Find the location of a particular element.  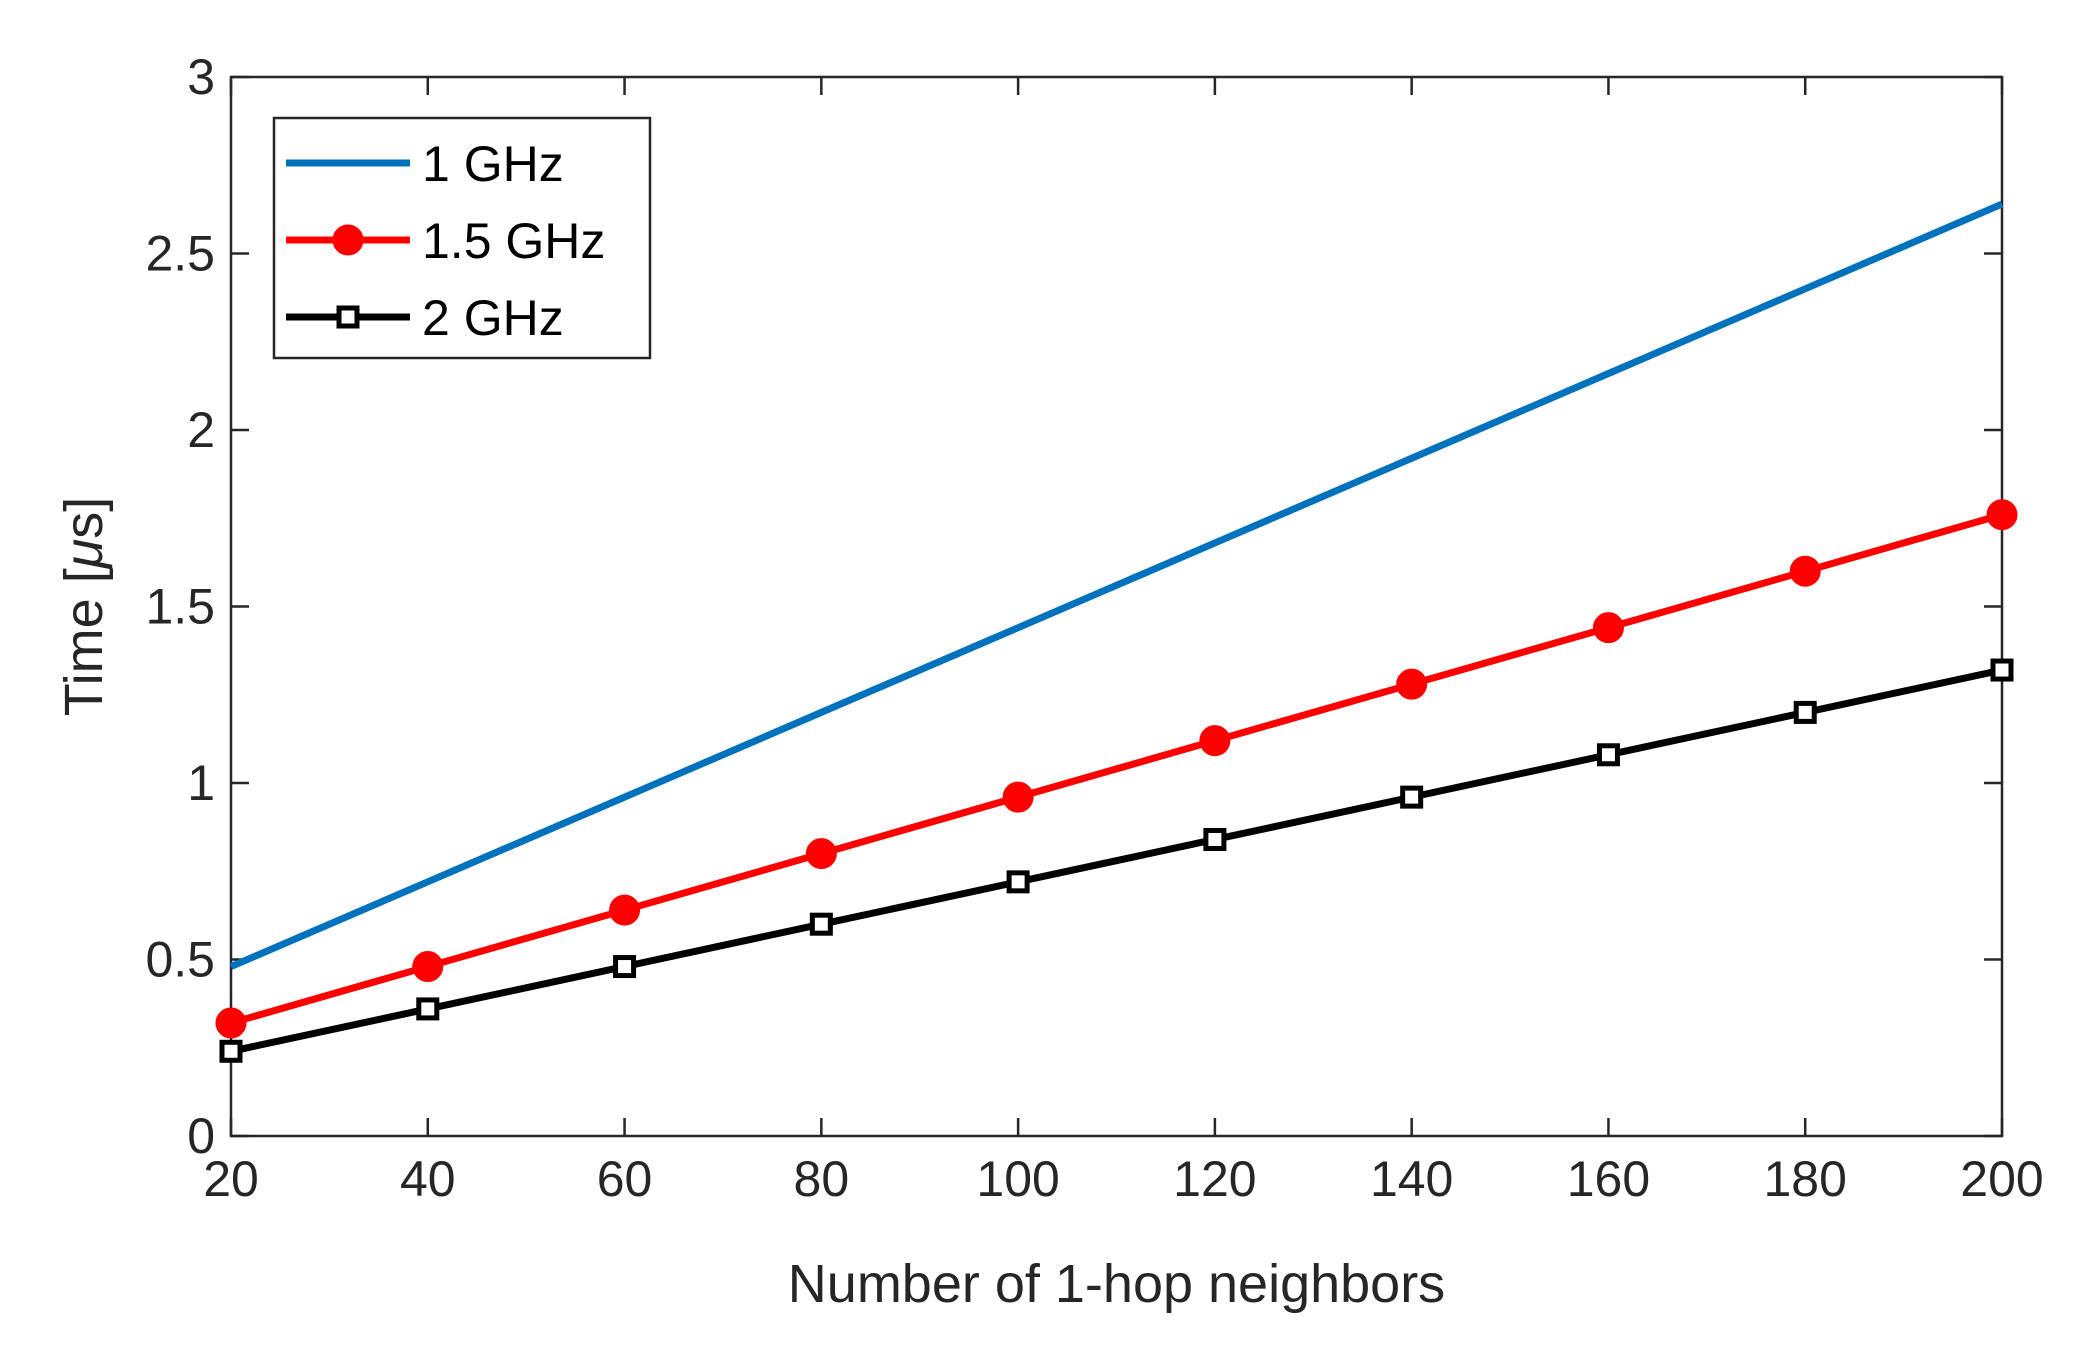

y-axis-title-prefix: Time [ is located at coordinates (84, 642).